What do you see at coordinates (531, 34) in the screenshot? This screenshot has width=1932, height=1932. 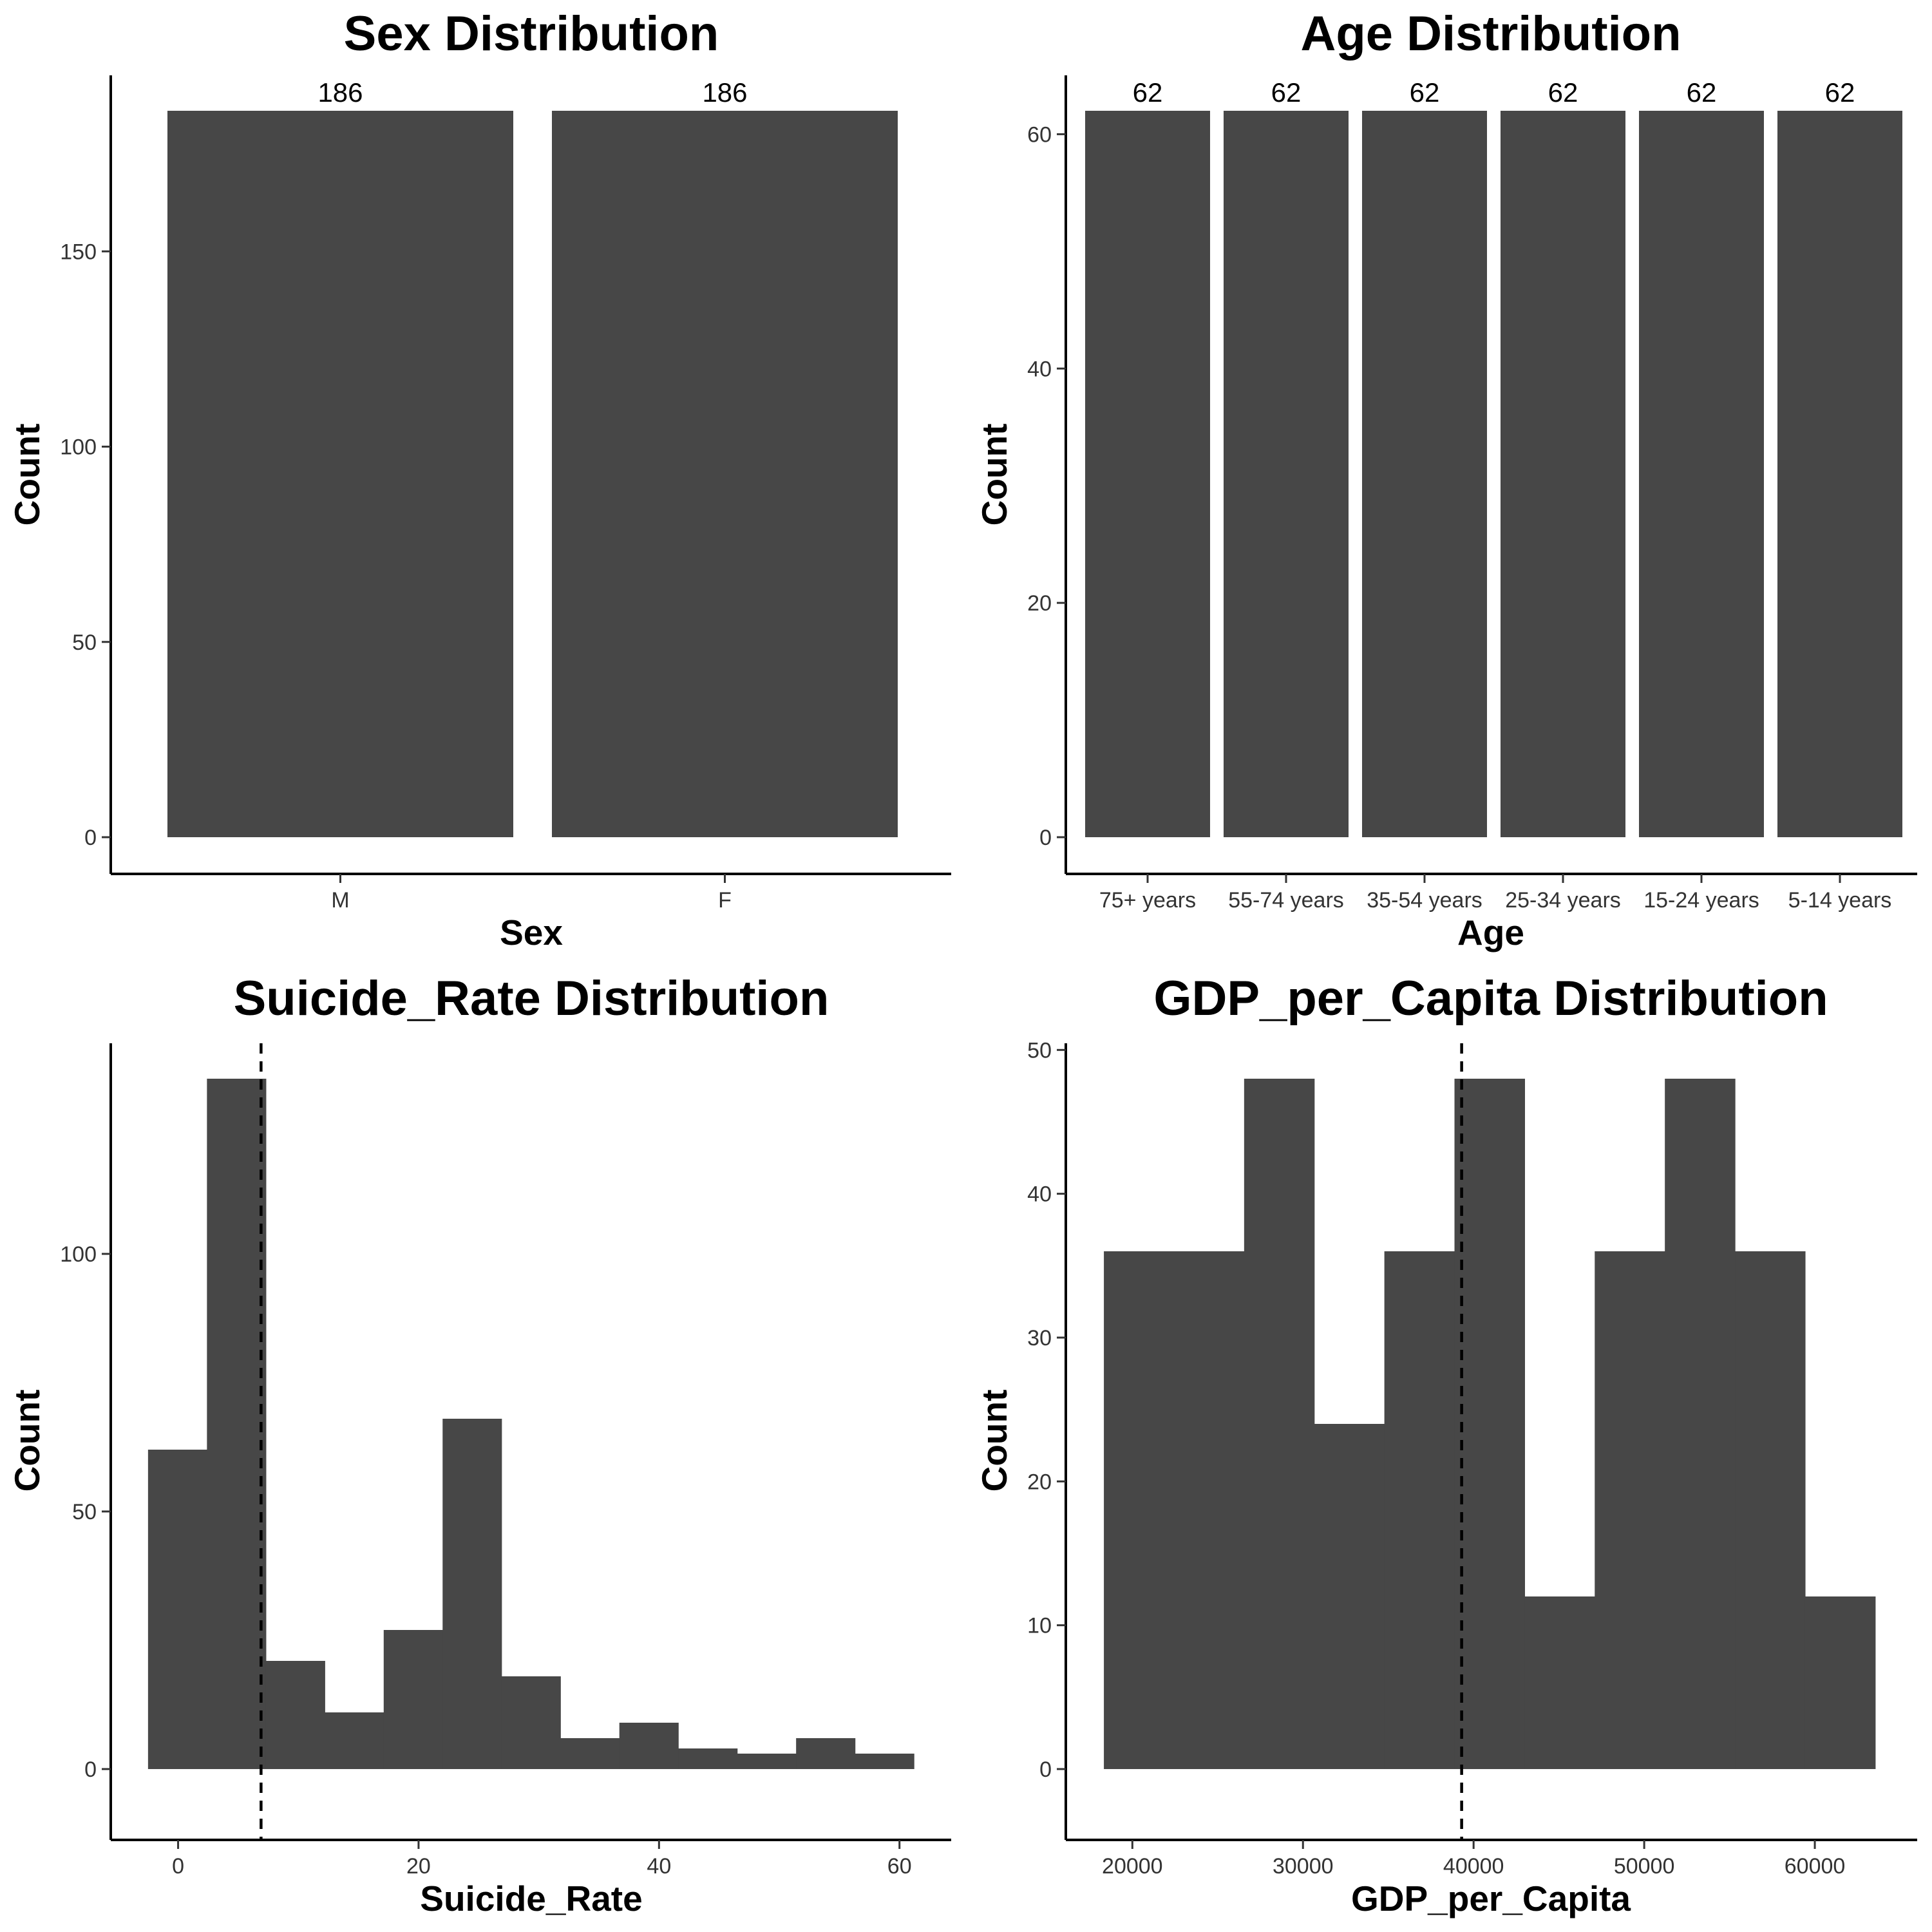 I see `chart-title: Sex Distribution` at bounding box center [531, 34].